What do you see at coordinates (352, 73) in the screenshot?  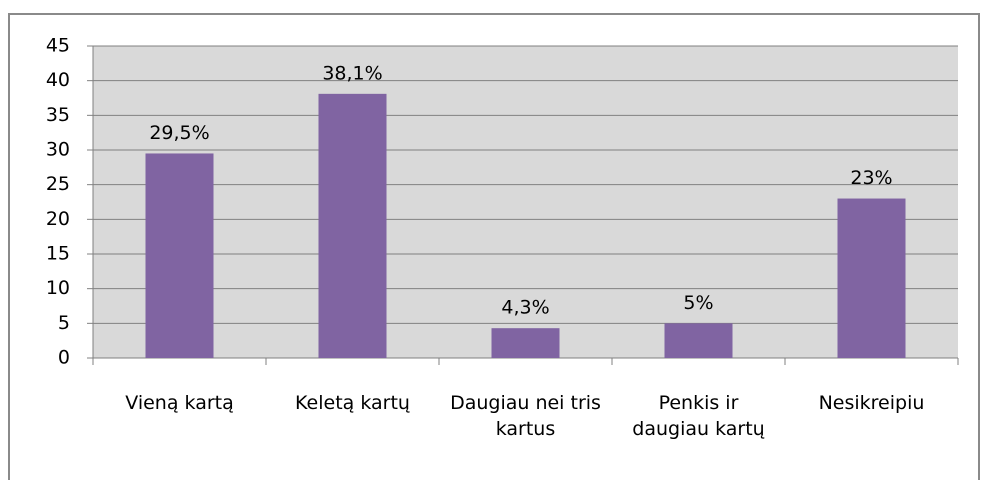 I see `data-label: 38,1%` at bounding box center [352, 73].